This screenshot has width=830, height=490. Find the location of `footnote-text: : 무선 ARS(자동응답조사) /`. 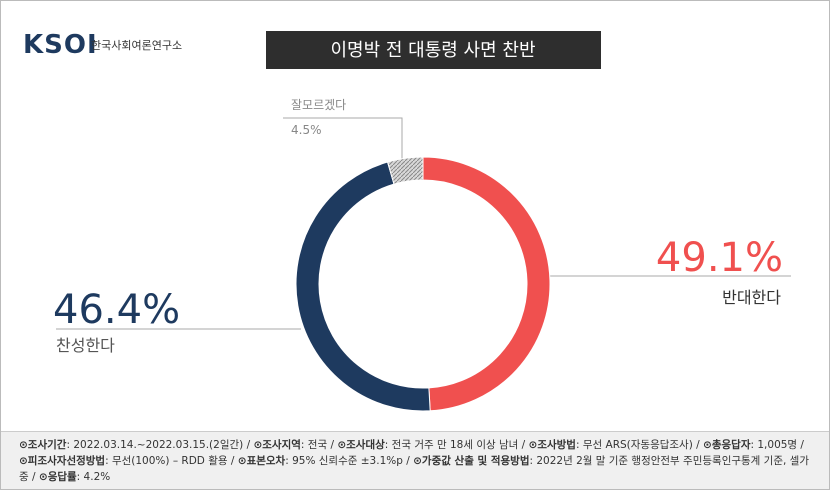

footnote-text: : 무선 ARS(자동응답조사) / is located at coordinates (637, 445).